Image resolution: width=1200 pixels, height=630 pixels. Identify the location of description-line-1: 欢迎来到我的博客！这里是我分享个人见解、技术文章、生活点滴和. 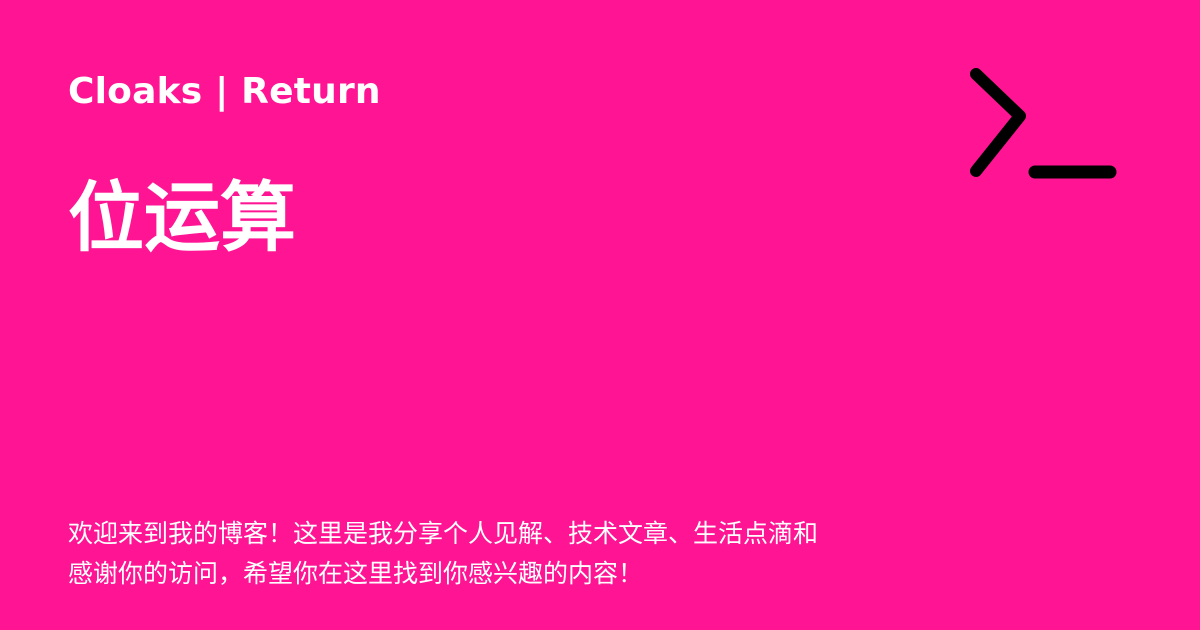
(443, 533).